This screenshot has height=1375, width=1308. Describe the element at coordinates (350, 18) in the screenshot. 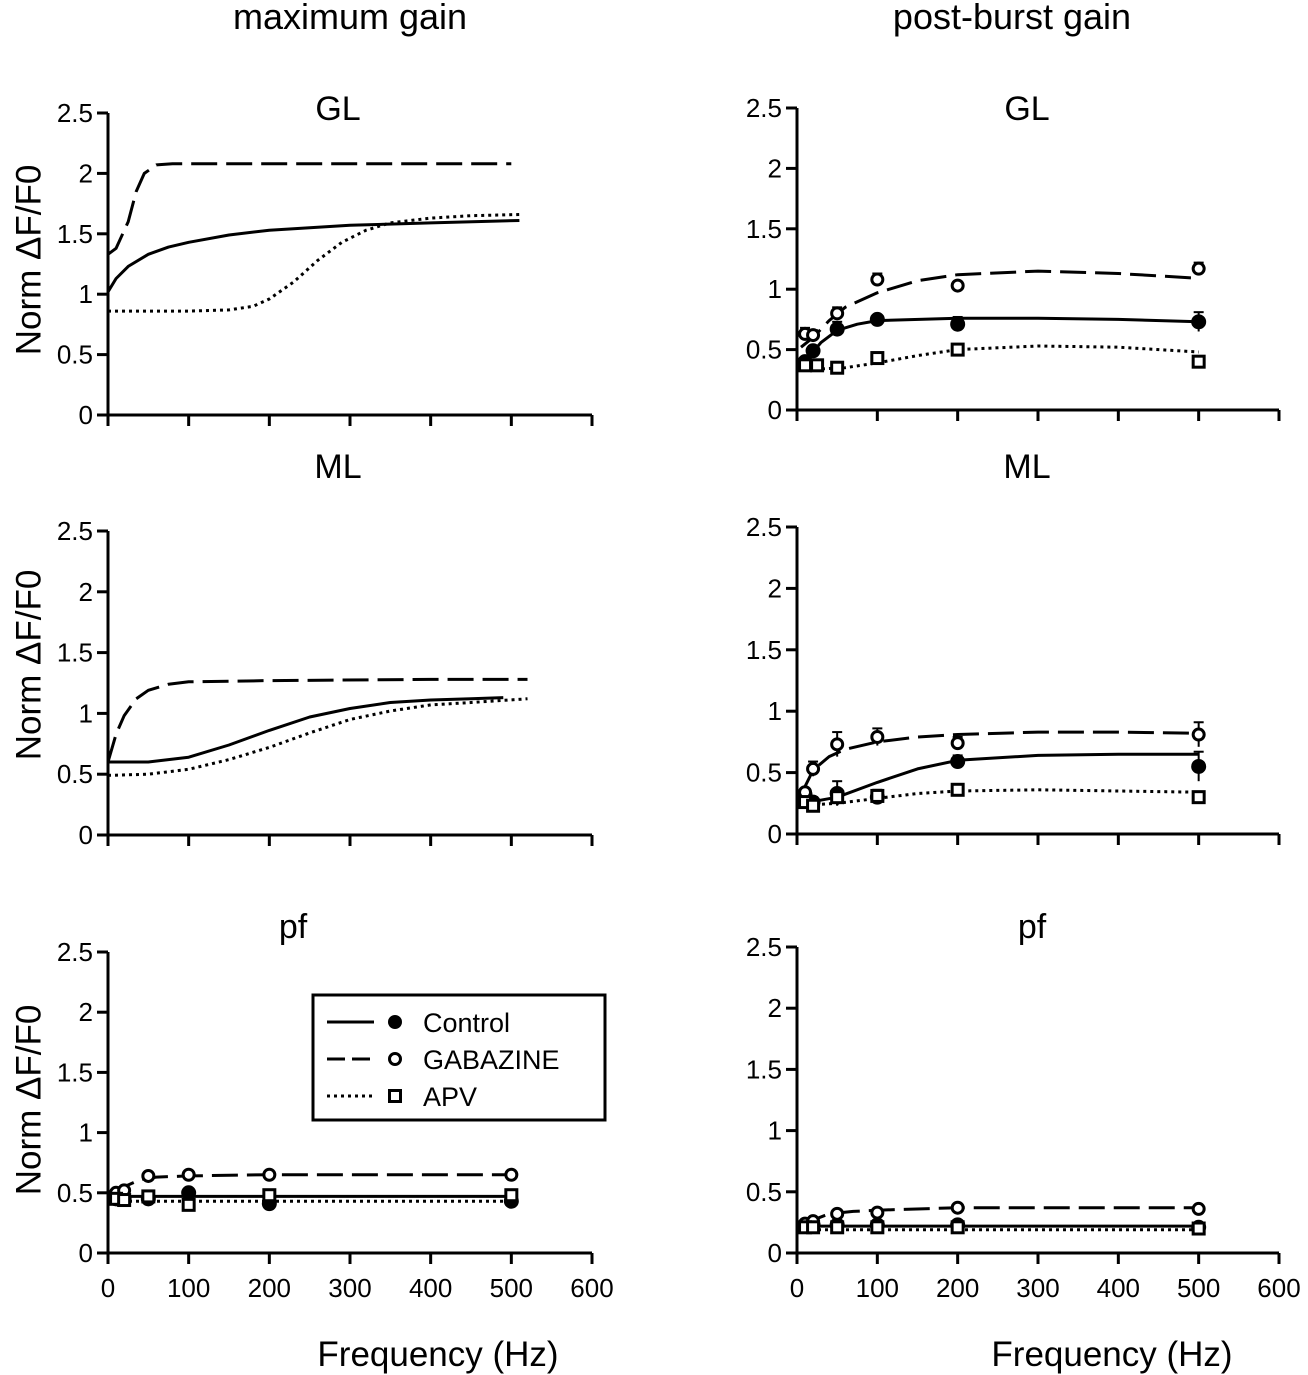

I see `column-title-maximum-gain: maximum gain` at that location.